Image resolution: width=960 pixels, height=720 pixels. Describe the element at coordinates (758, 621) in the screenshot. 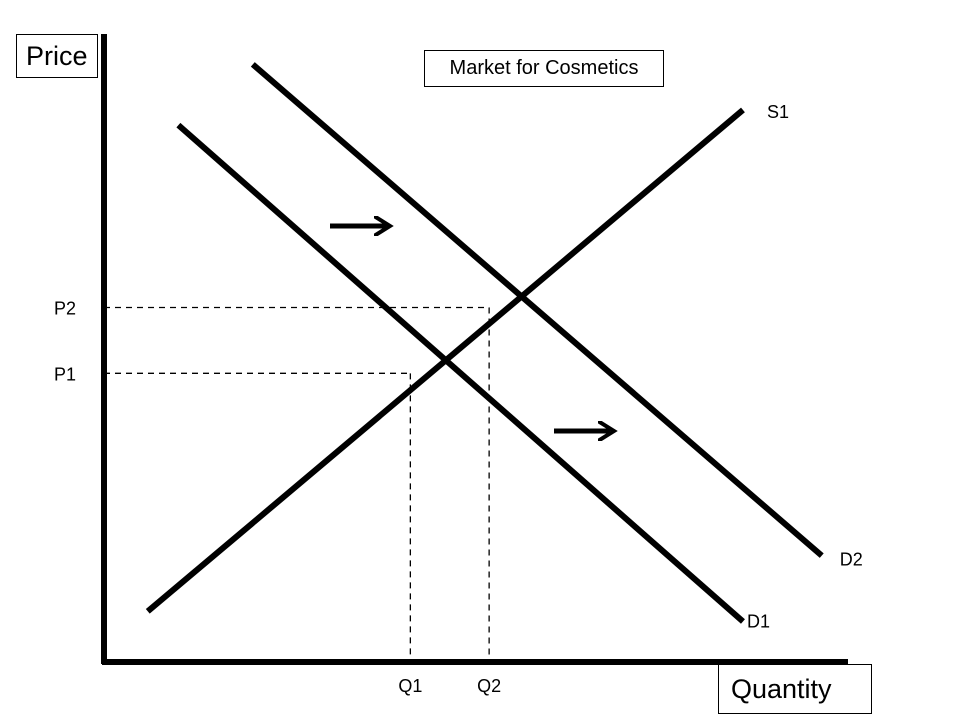

I see `curve-label-d1: D1` at that location.